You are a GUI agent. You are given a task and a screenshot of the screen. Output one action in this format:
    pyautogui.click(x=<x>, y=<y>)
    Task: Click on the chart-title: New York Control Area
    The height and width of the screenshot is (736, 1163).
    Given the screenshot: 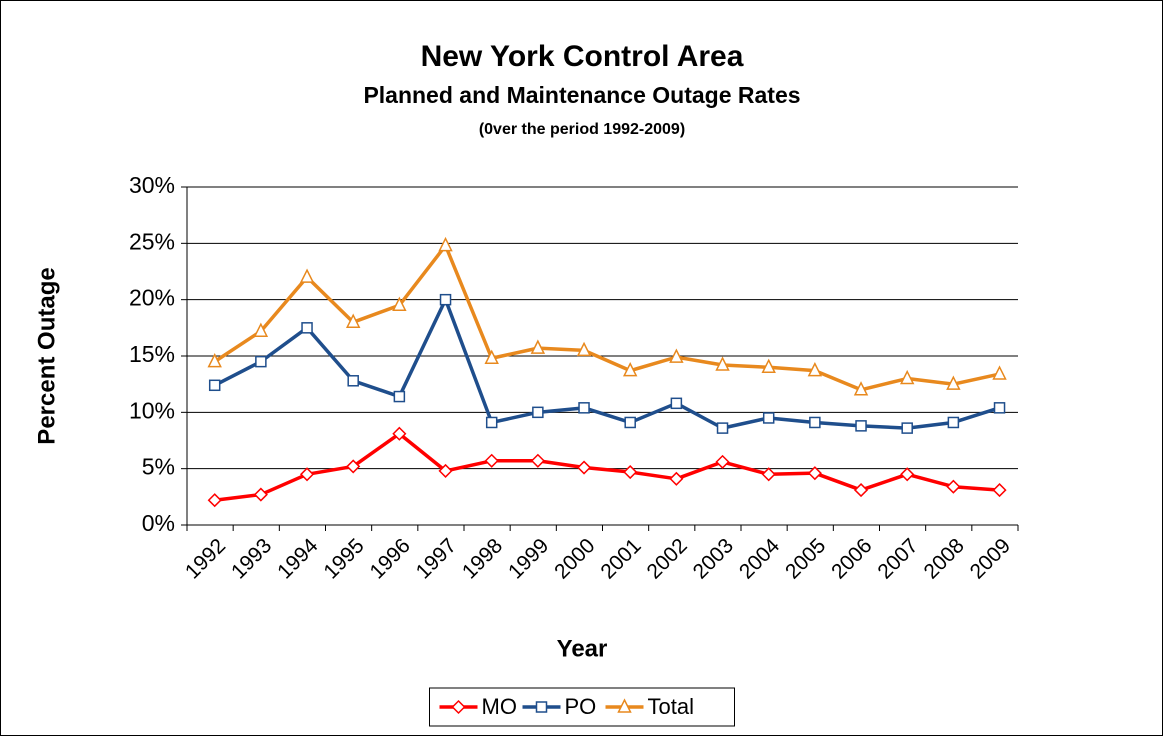 What is the action you would take?
    pyautogui.click(x=582, y=56)
    